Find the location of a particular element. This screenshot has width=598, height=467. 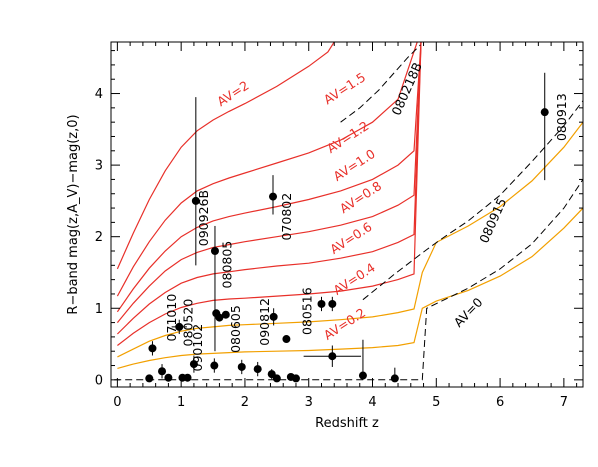

grb-label: 090926B is located at coordinates (203, 218).